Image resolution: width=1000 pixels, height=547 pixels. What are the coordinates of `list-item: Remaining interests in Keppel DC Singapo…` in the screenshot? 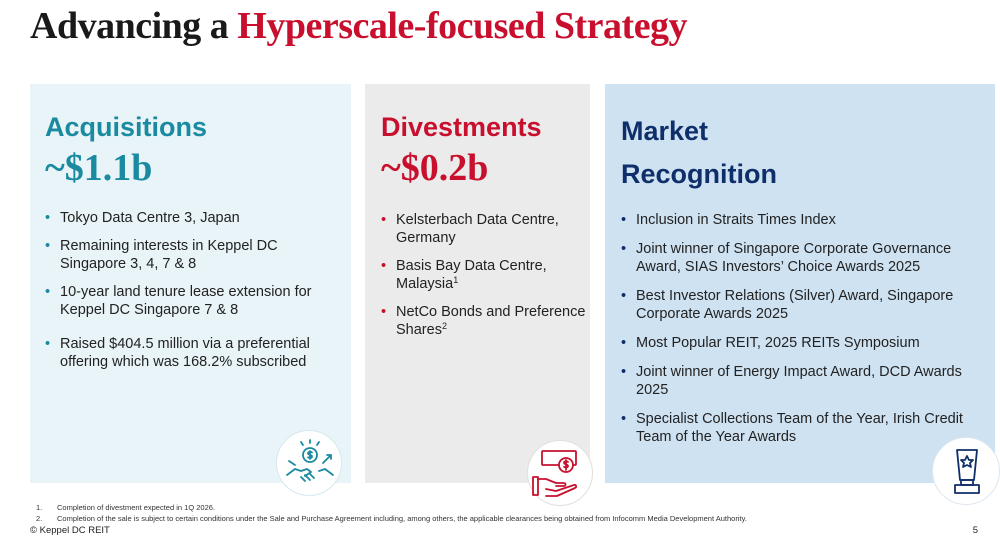 It's located at (195, 255).